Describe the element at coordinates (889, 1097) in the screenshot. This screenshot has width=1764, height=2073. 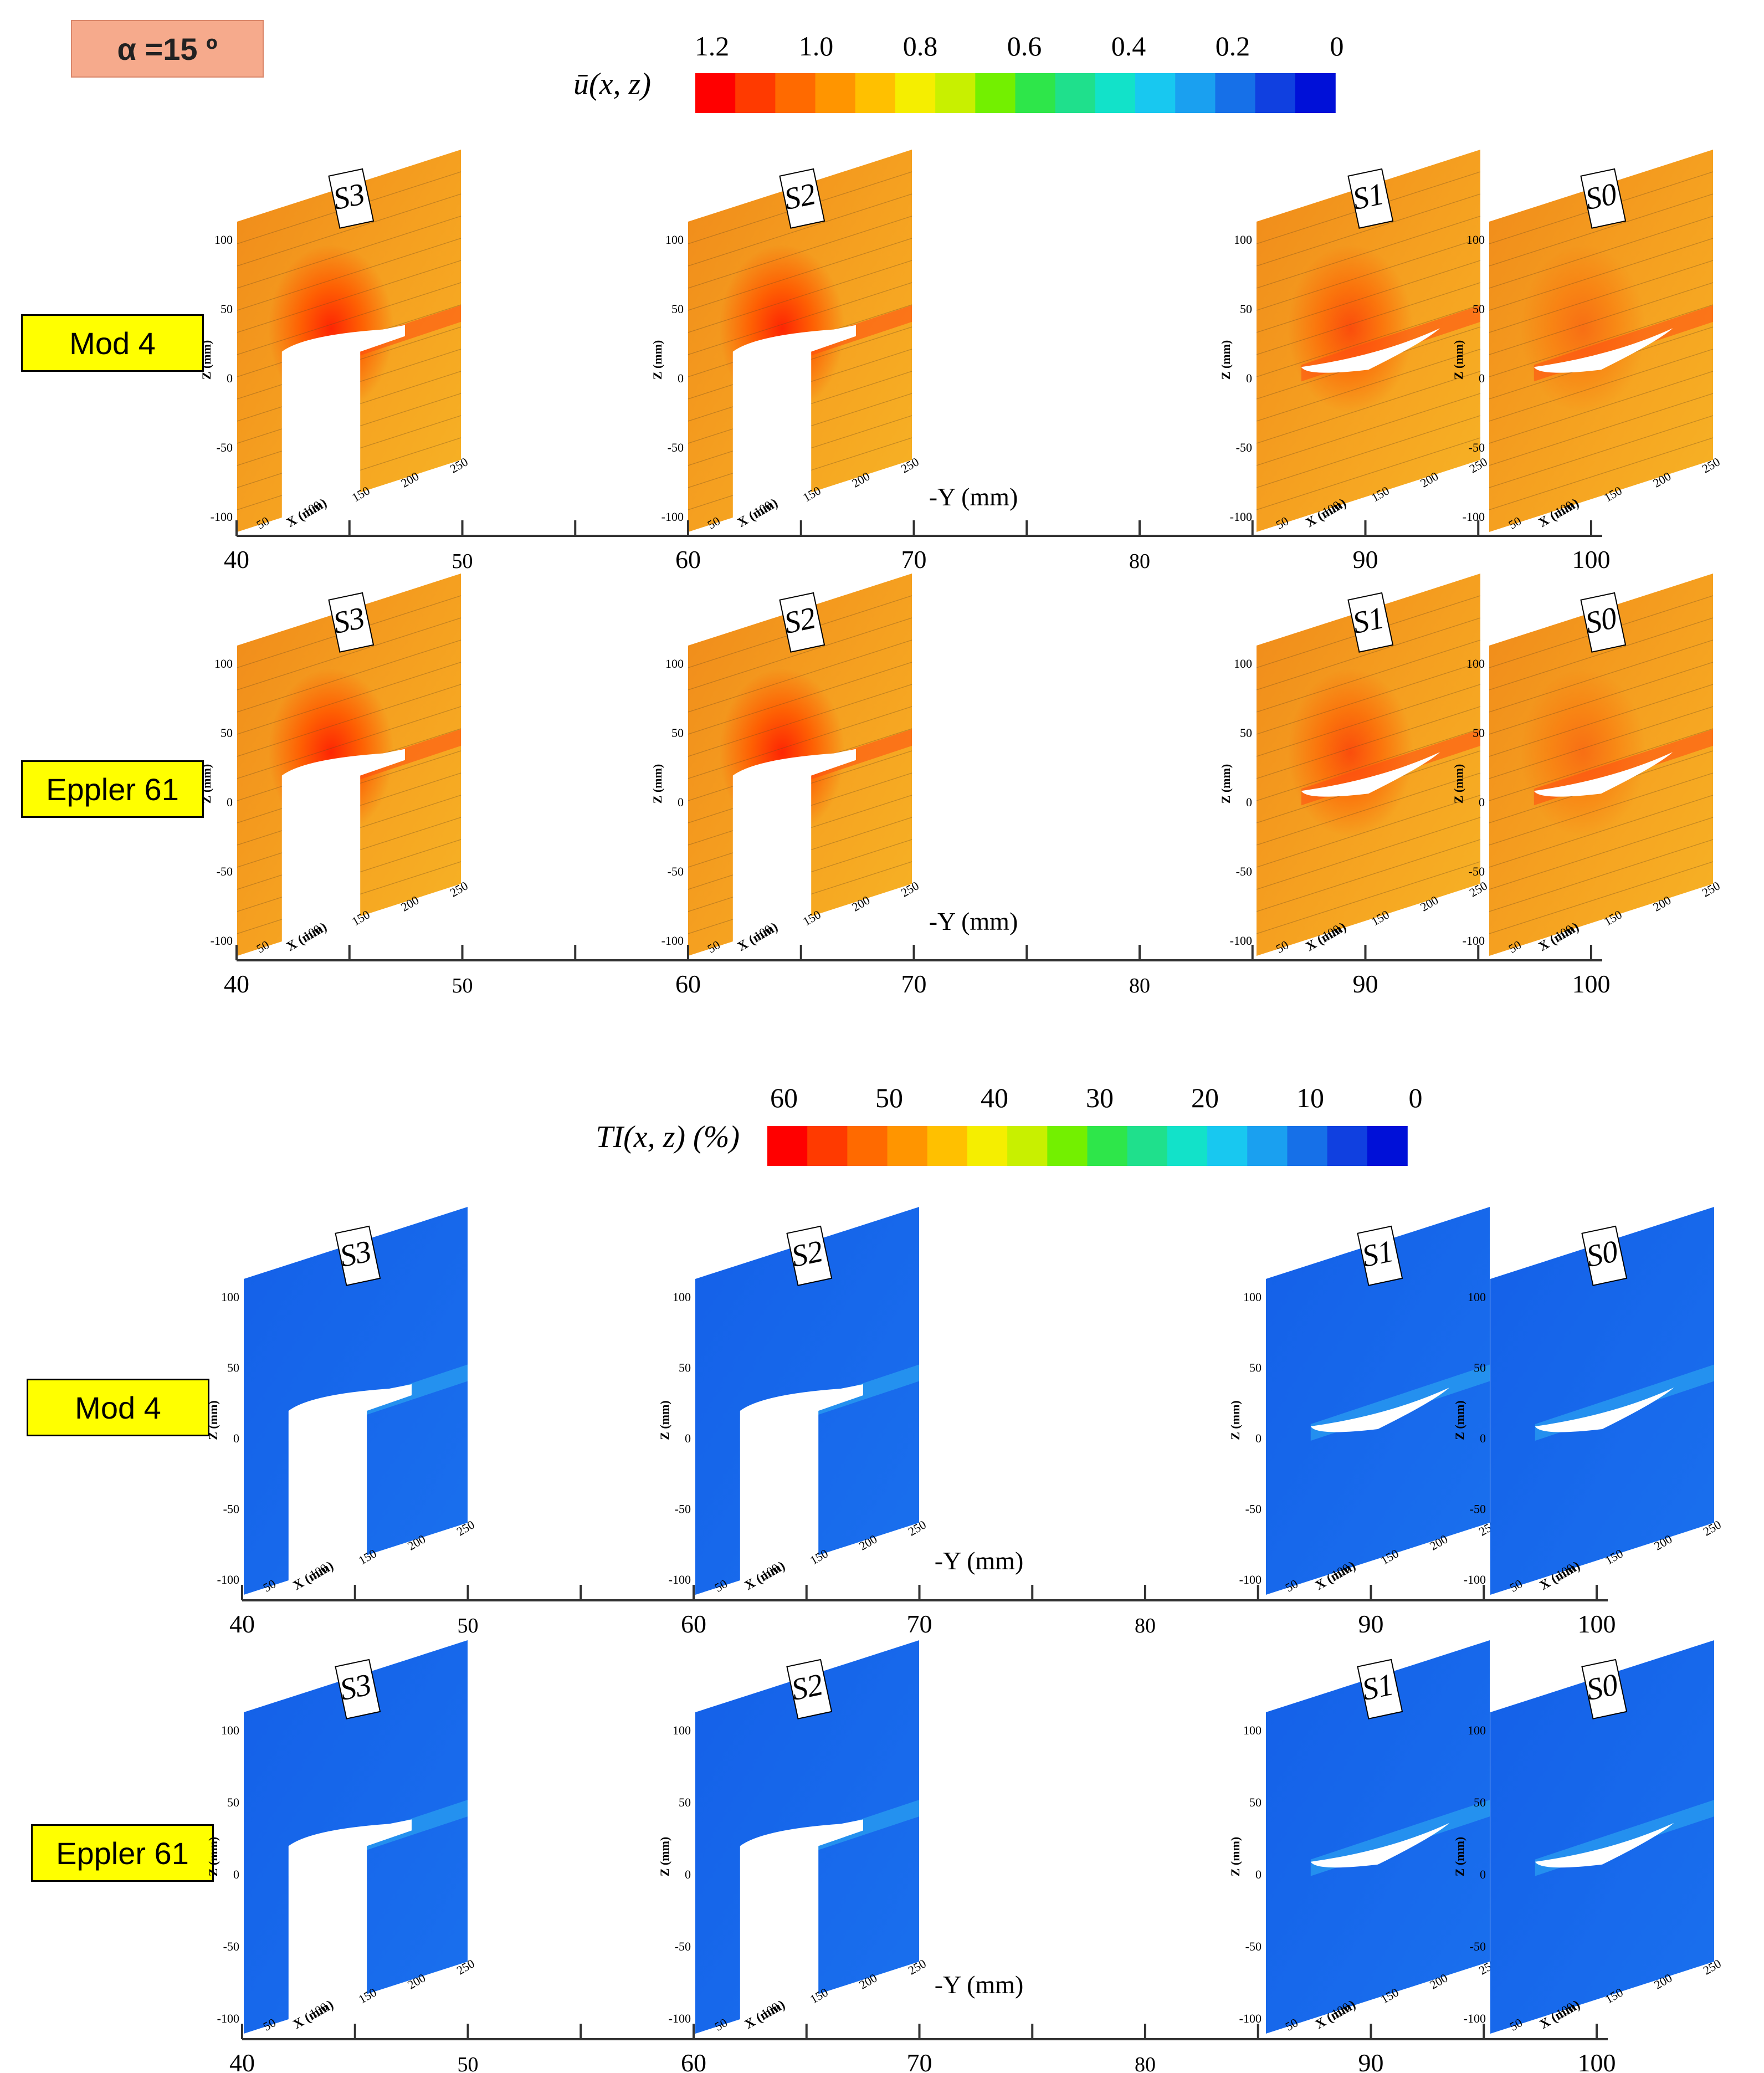
I see `colorbar-tick-label: 50` at that location.